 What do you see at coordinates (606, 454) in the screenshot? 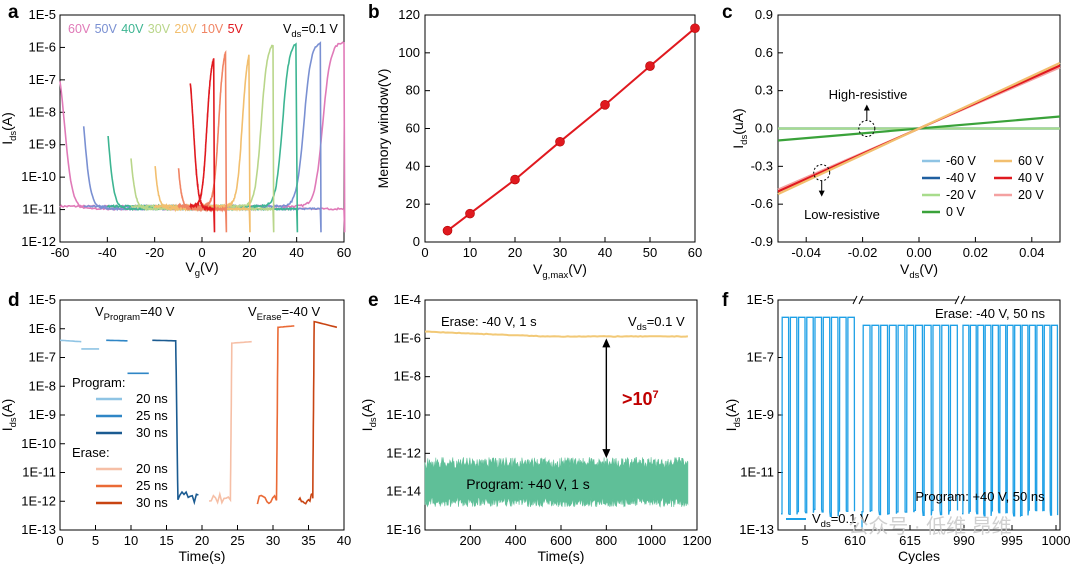
I see `ratio-arrowhead-bottom` at bounding box center [606, 454].